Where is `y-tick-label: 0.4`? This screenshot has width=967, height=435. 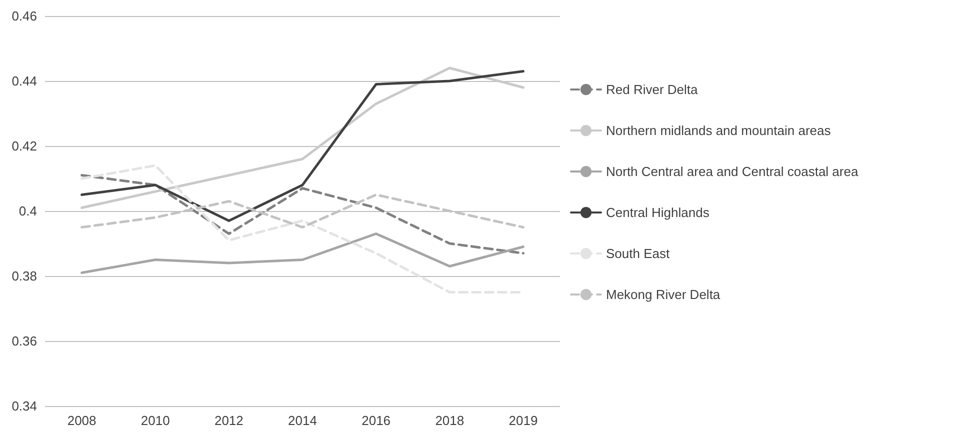
y-tick-label: 0.4 is located at coordinates (27, 211).